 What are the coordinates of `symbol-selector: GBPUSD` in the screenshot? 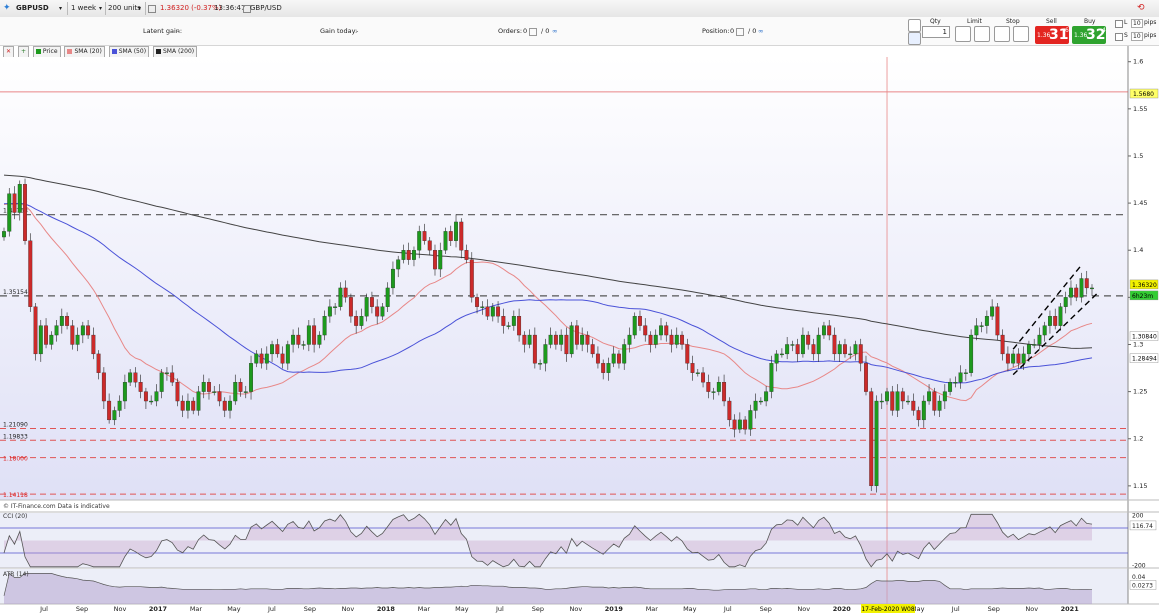 It's located at (32, 8).